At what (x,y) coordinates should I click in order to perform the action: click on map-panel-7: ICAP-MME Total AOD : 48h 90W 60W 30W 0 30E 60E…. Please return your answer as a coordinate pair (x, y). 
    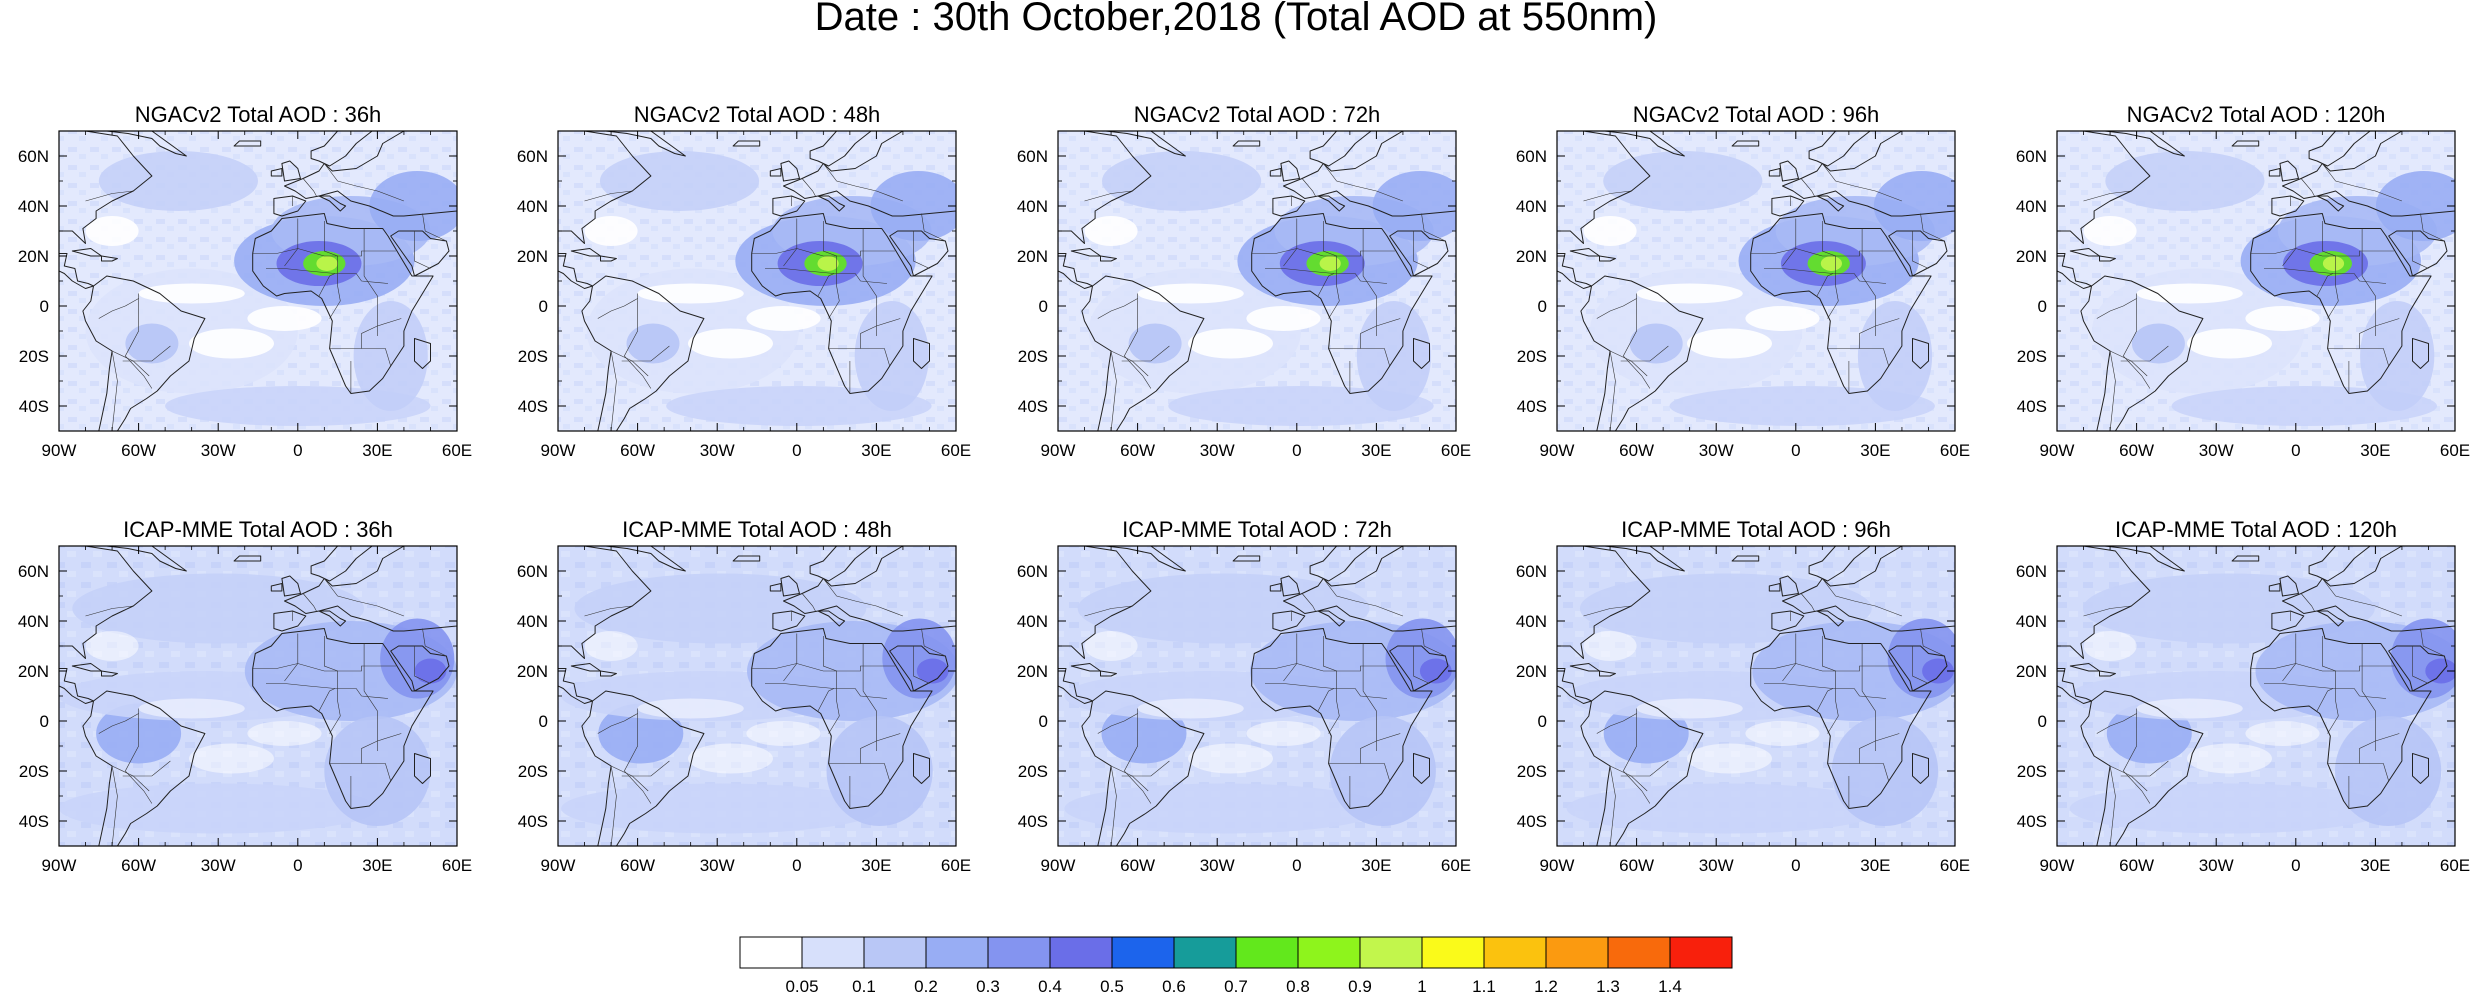
    Looking at the image, I should click on (744, 696).